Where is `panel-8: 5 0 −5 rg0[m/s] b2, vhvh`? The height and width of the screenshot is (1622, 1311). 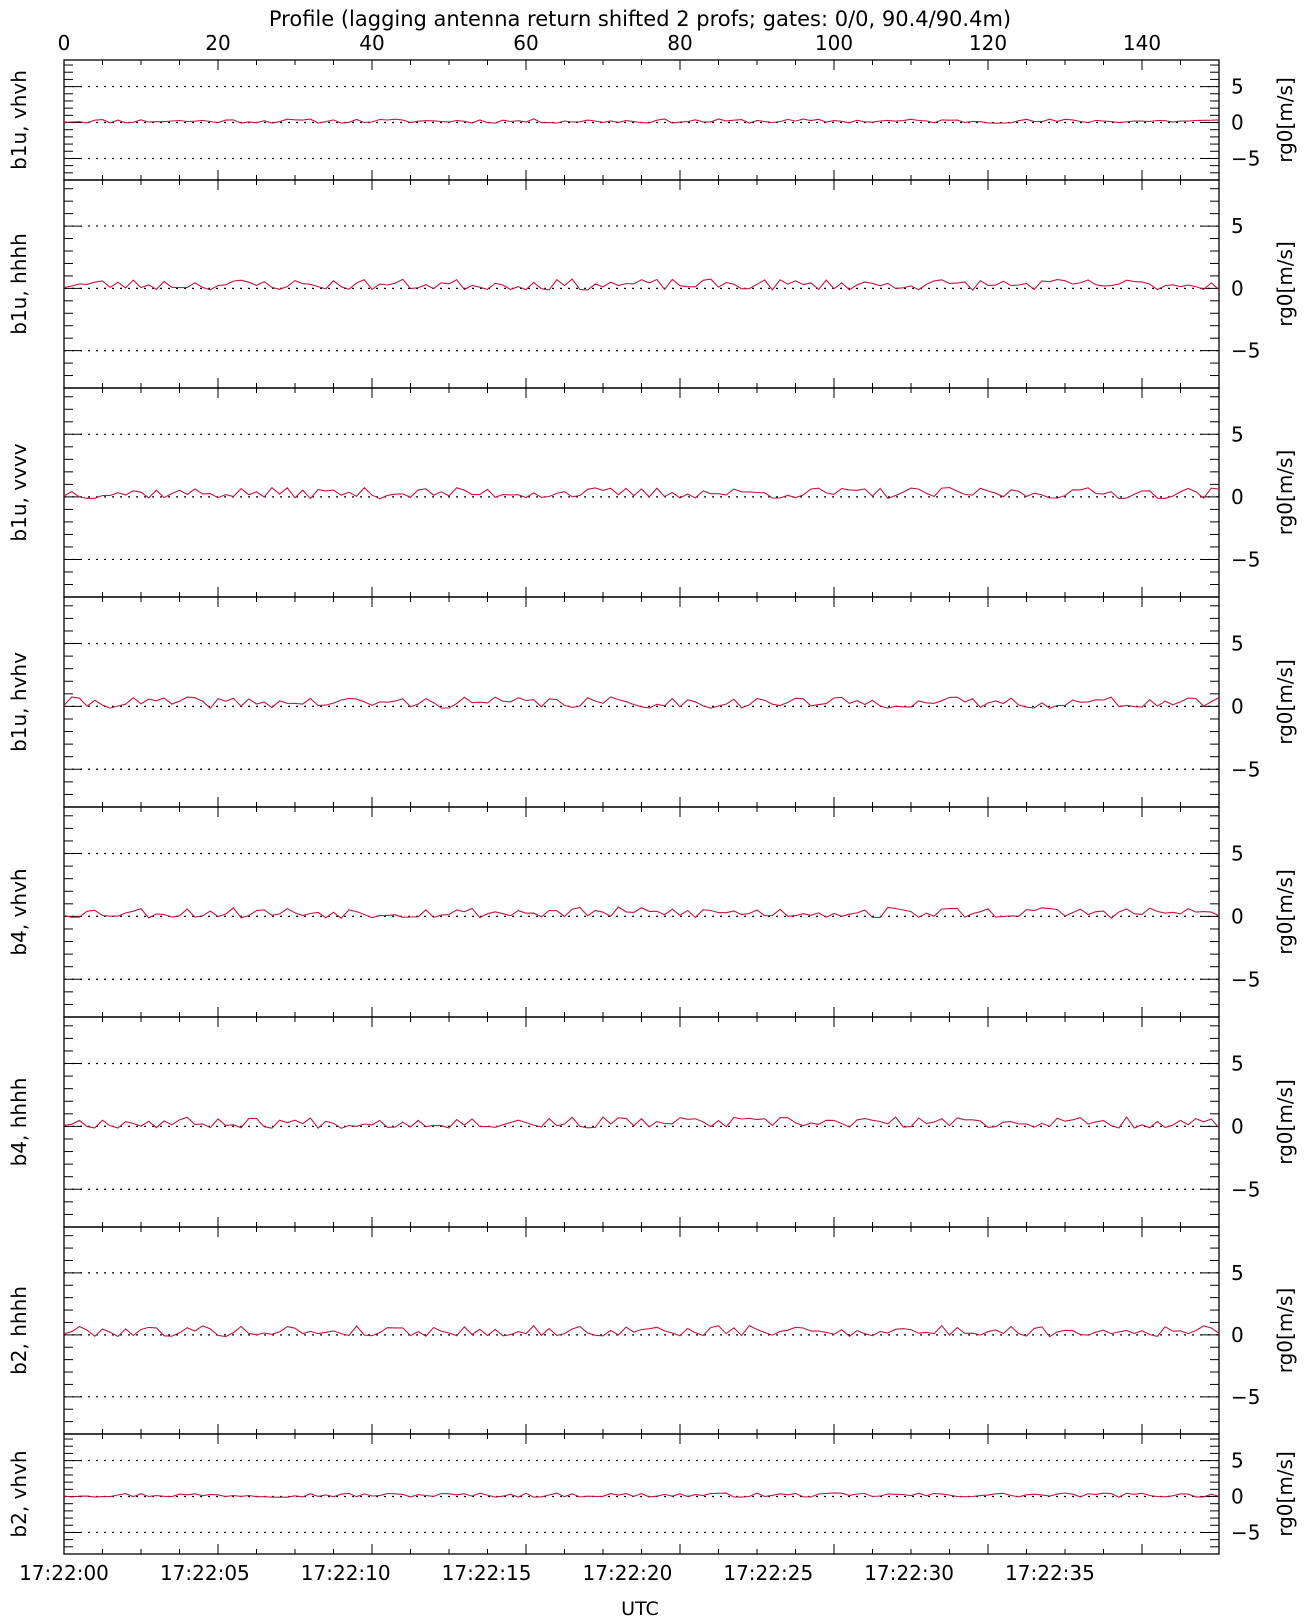 panel-8: 5 0 −5 rg0[m/s] b2, vhvh is located at coordinates (652, 1494).